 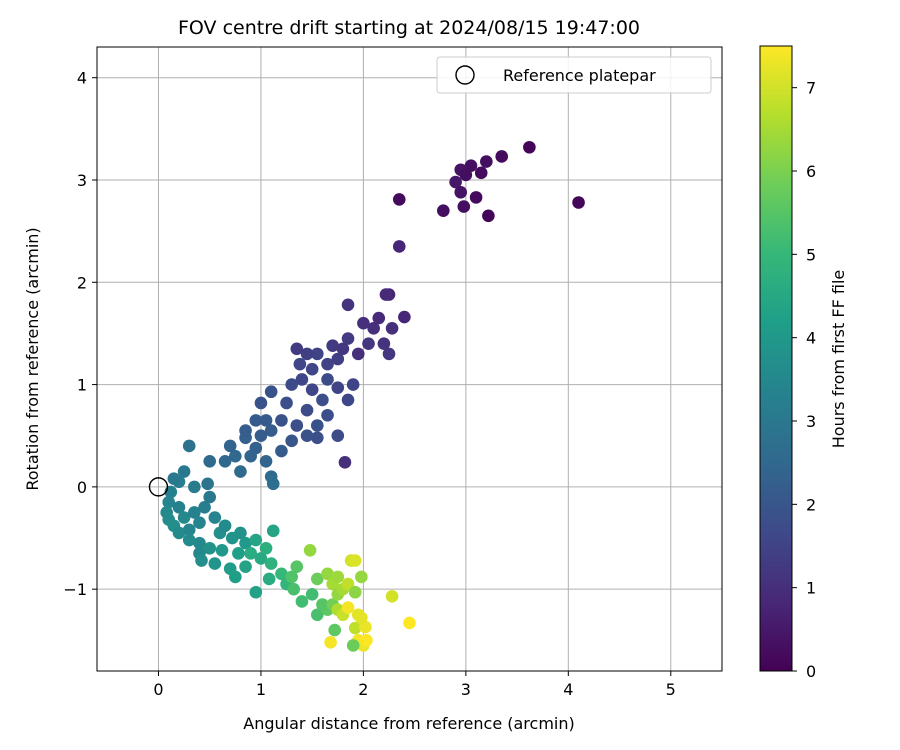 What do you see at coordinates (776, 358) in the screenshot?
I see `colorbar-gradient` at bounding box center [776, 358].